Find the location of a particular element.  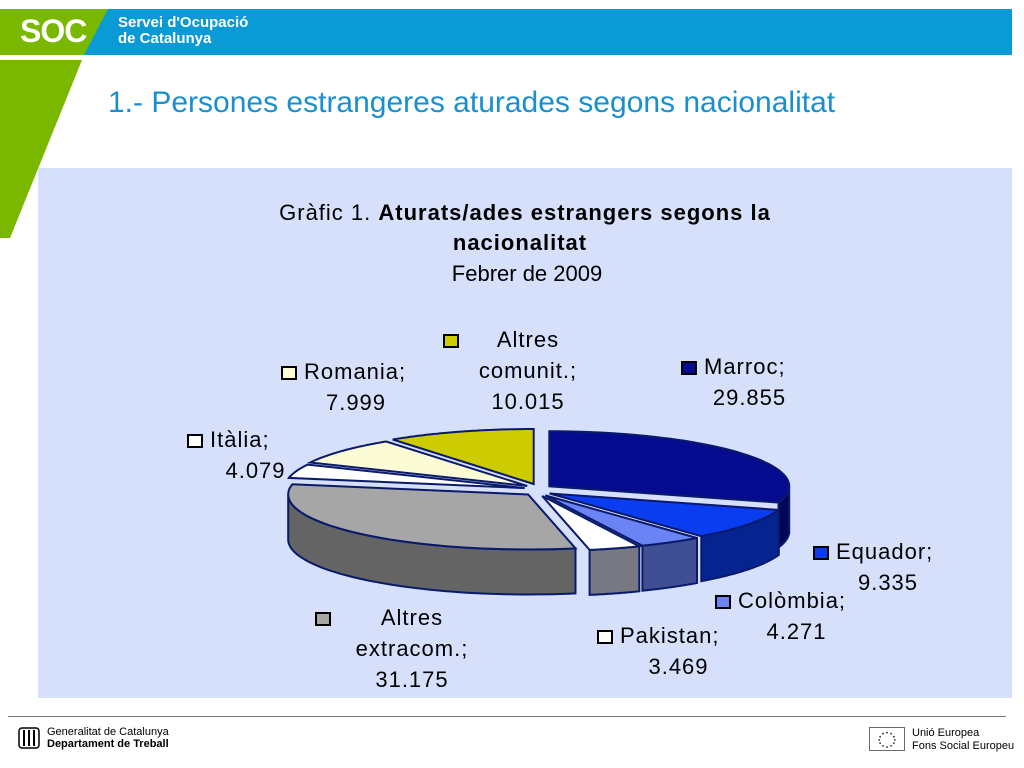

eu-line2: Fons Social Europeu is located at coordinates (963, 746).